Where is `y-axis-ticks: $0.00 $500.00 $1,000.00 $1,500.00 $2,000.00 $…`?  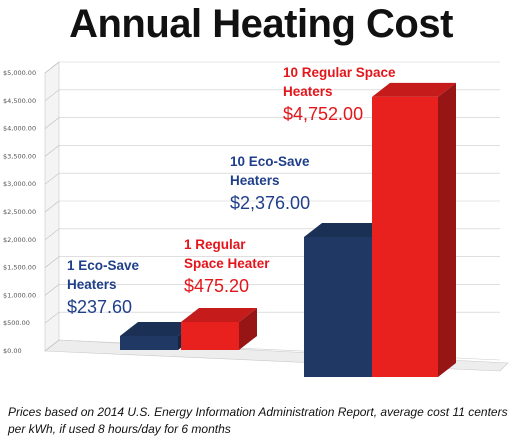
y-axis-ticks: $0.00 $500.00 $1,000.00 $1,500.00 $2,000.00 $… is located at coordinates (19, 212).